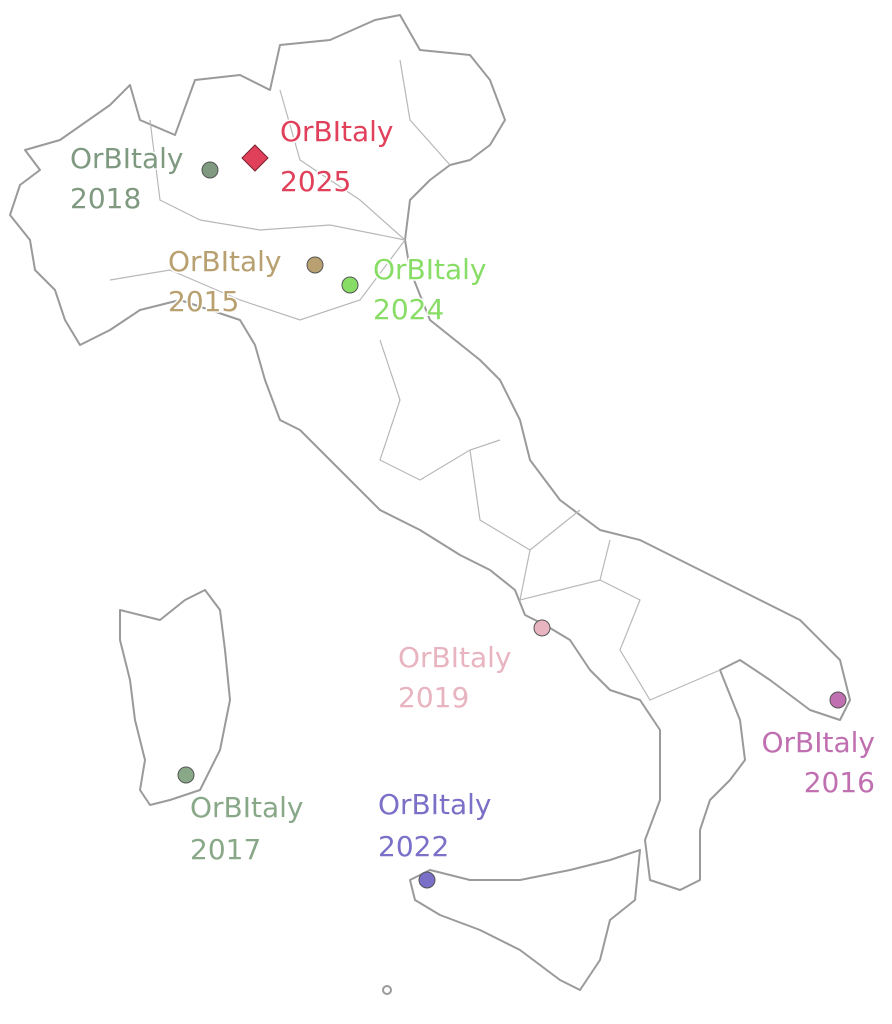 The height and width of the screenshot is (1024, 892). Describe the element at coordinates (175, 697) in the screenshot. I see `sardinia` at that location.